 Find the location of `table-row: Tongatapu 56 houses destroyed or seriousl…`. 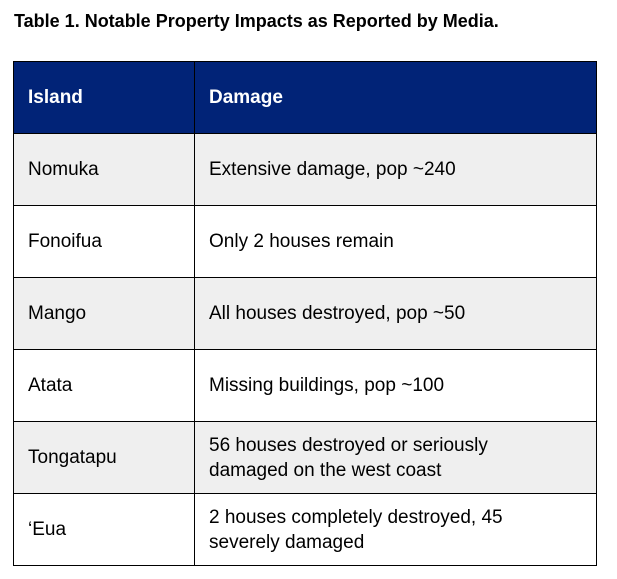

table-row: Tongatapu 56 houses destroyed or seriousl… is located at coordinates (305, 457).